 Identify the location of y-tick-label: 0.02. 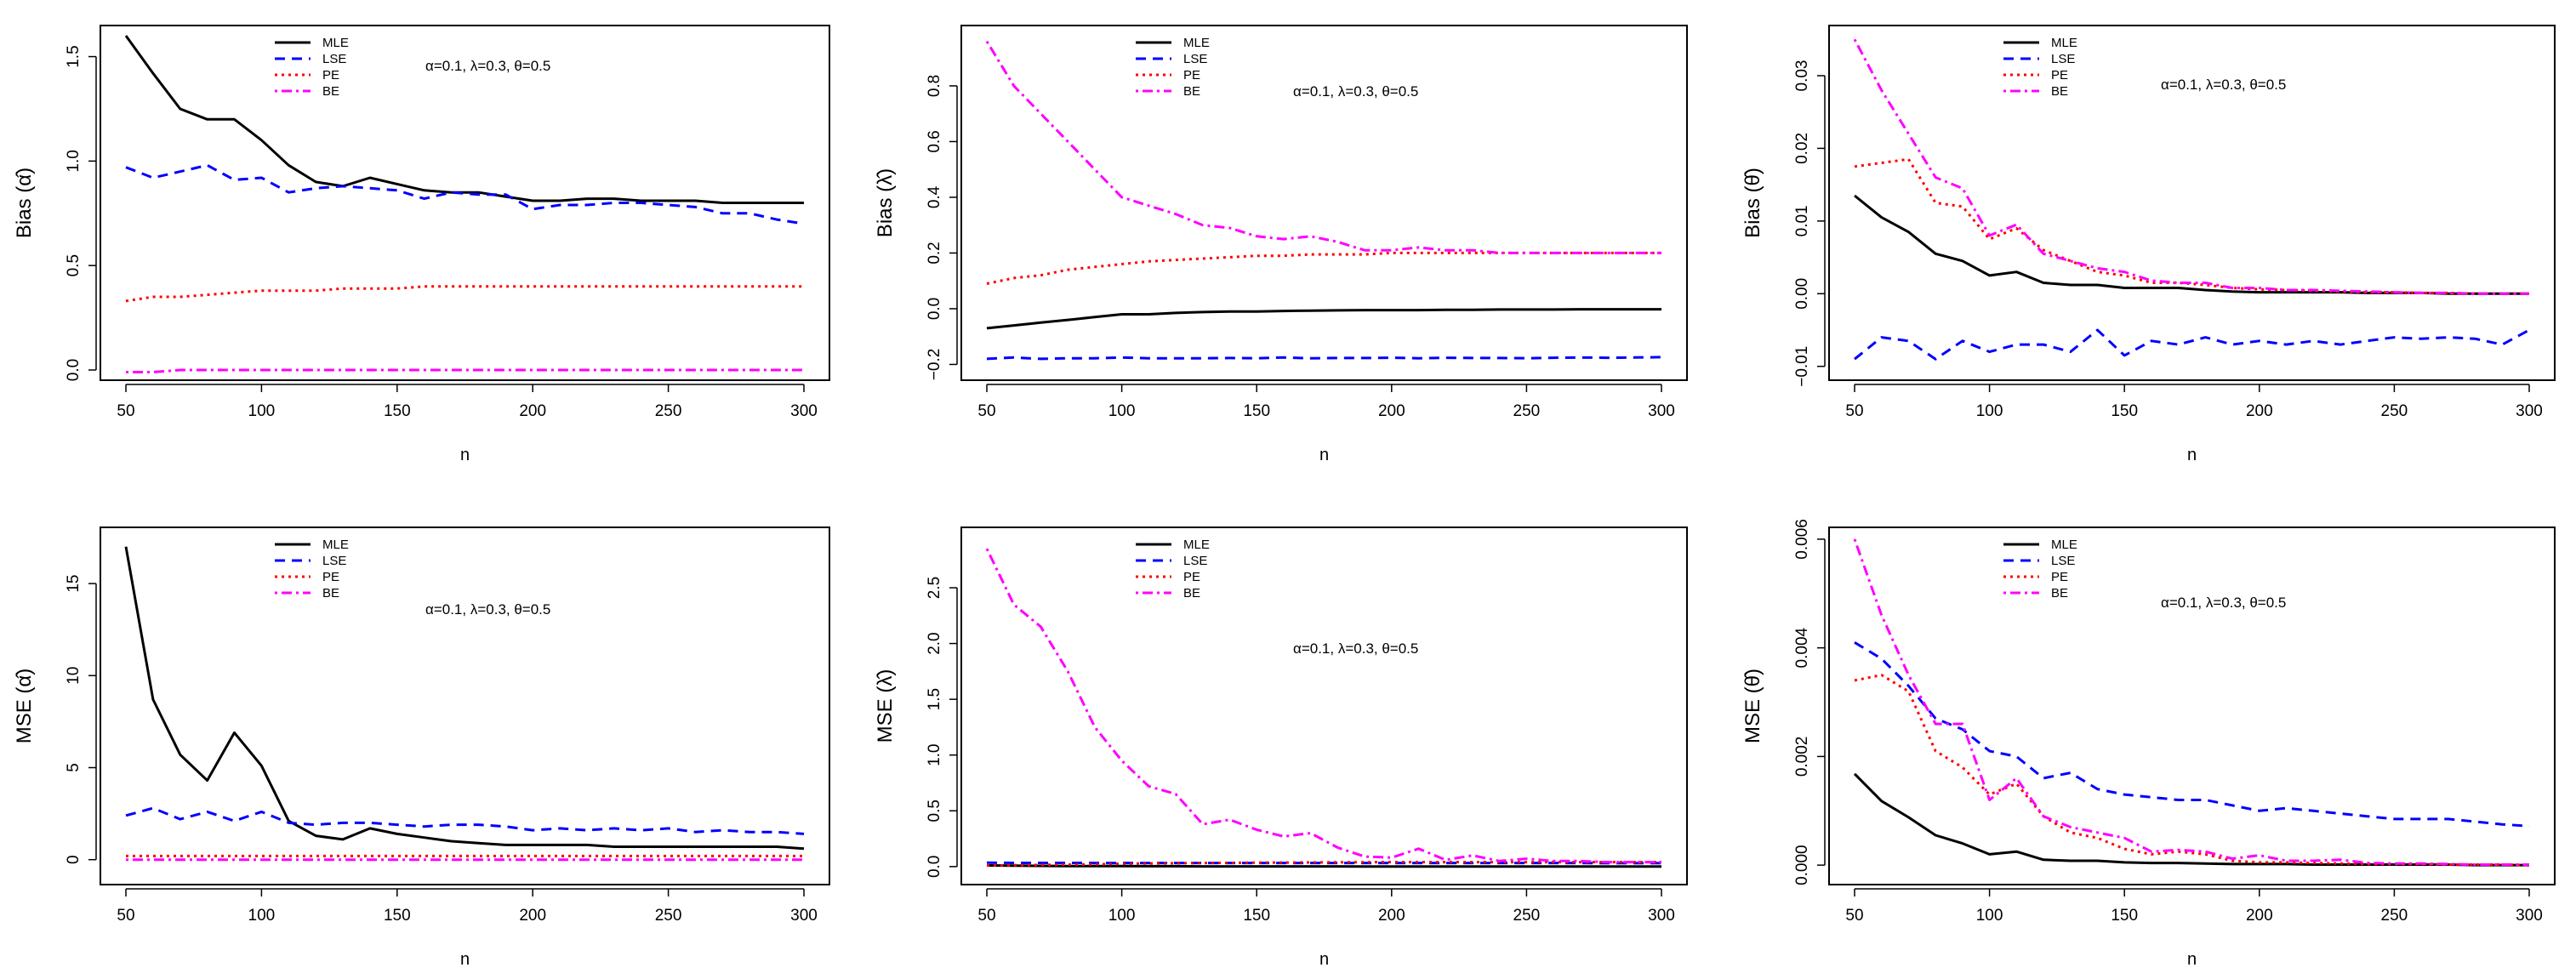
(1802, 149).